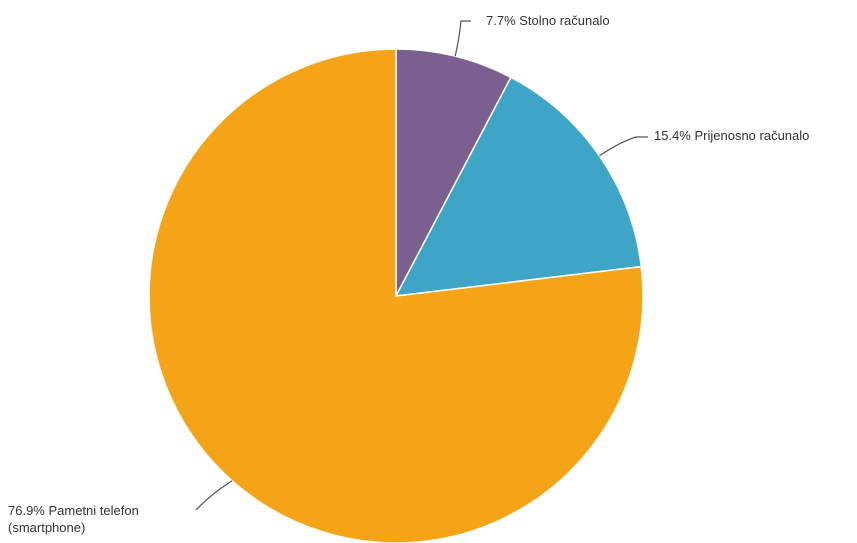  What do you see at coordinates (73, 519) in the screenshot?
I see `slice-label-3: 76.9% Pametni telefon (smartphone)` at bounding box center [73, 519].